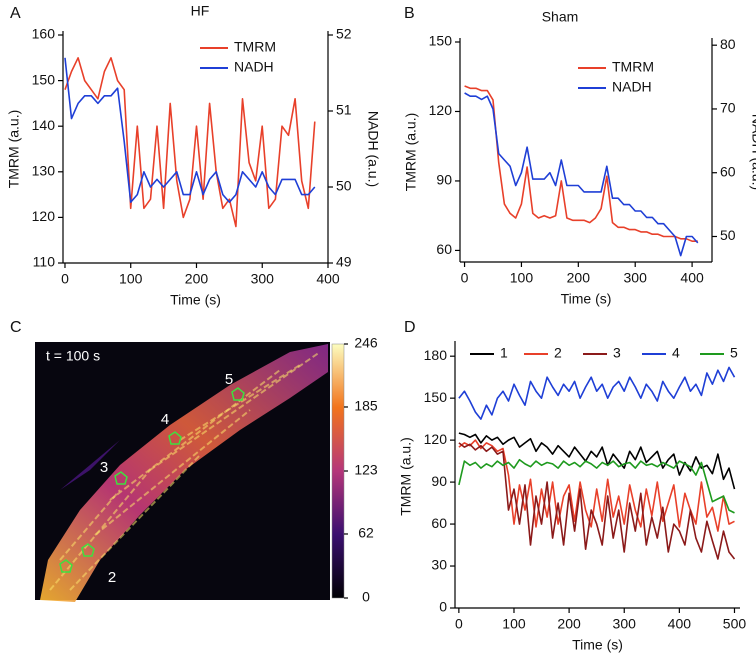 The width and height of the screenshot is (756, 664). I want to click on legend-label: 4, so click(676, 353).